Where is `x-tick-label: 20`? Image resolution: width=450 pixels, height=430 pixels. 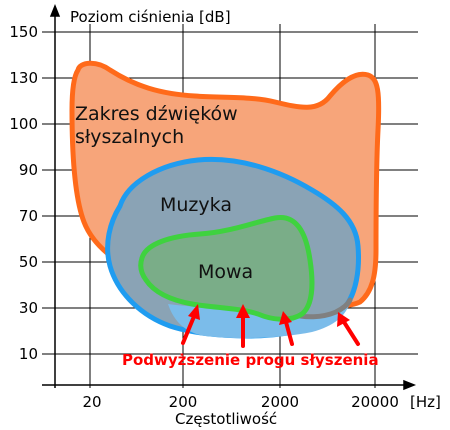
x-tick-label: 20 is located at coordinates (91, 402).